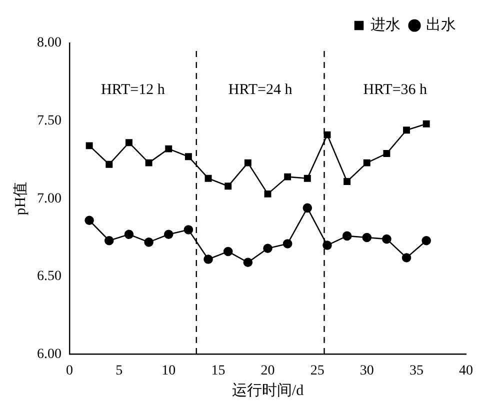 Image resolution: width=492 pixels, height=408 pixels. I want to click on x-tick-label: 10, so click(169, 370).